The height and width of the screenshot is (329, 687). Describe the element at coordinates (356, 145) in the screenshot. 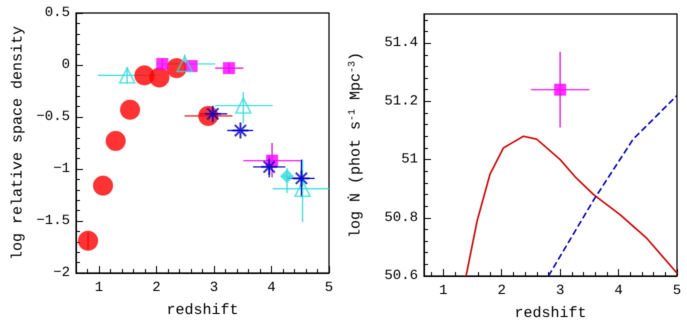

I see `y-axis-title: log Ṅ (phot s-1 Mpc-3)` at that location.